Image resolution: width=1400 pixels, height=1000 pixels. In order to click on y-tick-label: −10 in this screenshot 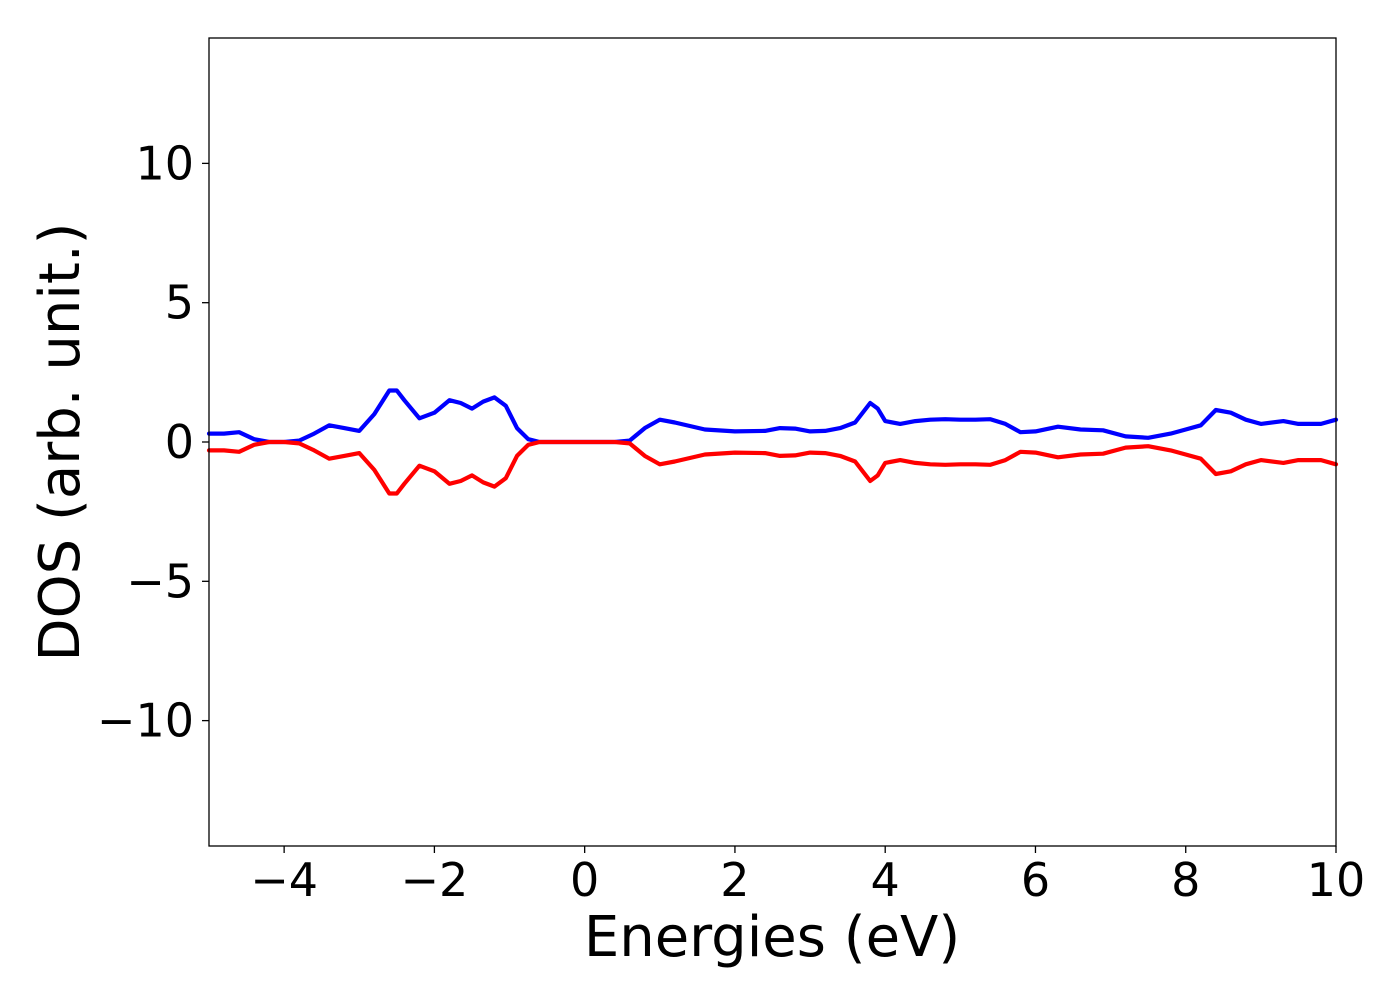, I will do `click(145, 721)`.